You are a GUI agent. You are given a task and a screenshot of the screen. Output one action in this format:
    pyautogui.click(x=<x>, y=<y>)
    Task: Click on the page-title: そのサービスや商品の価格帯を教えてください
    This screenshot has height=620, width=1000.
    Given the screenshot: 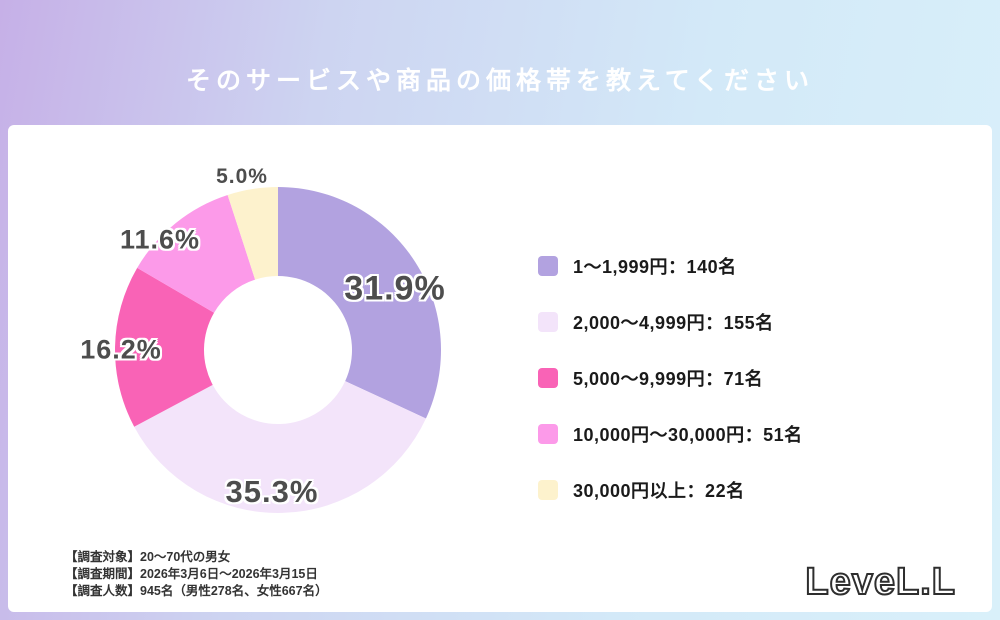 What is the action you would take?
    pyautogui.click(x=499, y=80)
    